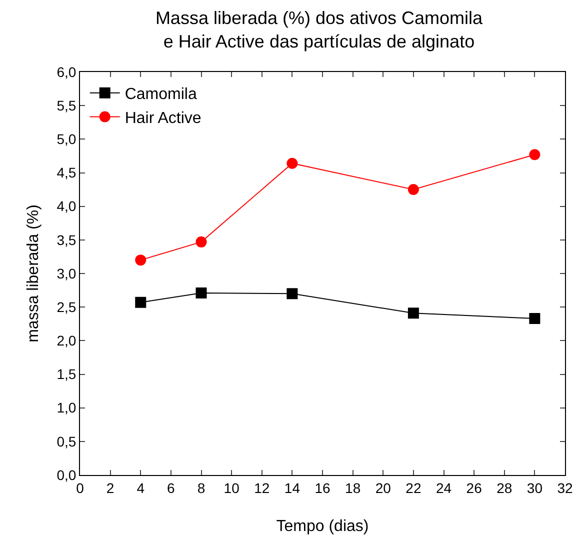 The image size is (580, 535). I want to click on x-tick-label: 14, so click(292, 488).